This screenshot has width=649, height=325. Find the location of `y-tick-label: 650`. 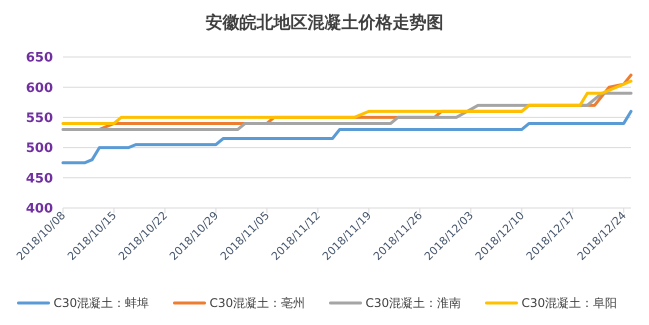

y-tick-label: 650 is located at coordinates (39, 58).